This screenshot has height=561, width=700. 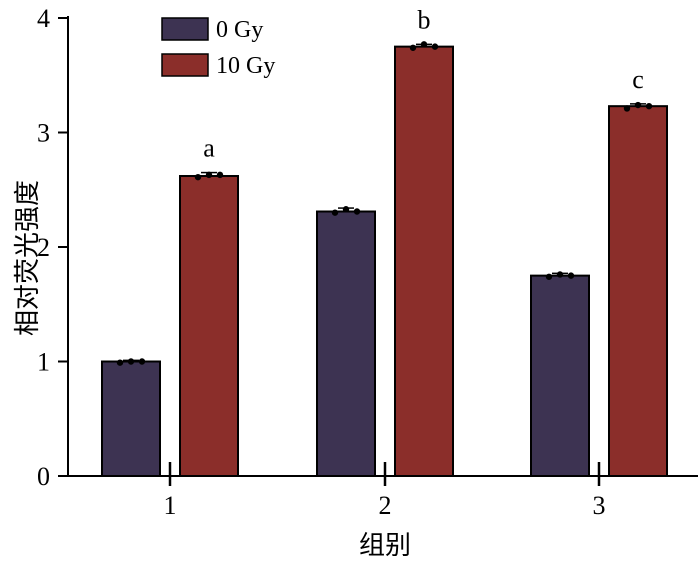 What do you see at coordinates (638, 79) in the screenshot?
I see `significance-label: c` at bounding box center [638, 79].